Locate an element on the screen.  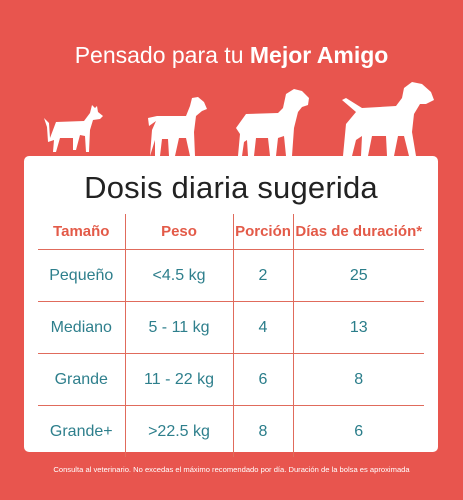
small-dog-icon is located at coordinates (73, 128).